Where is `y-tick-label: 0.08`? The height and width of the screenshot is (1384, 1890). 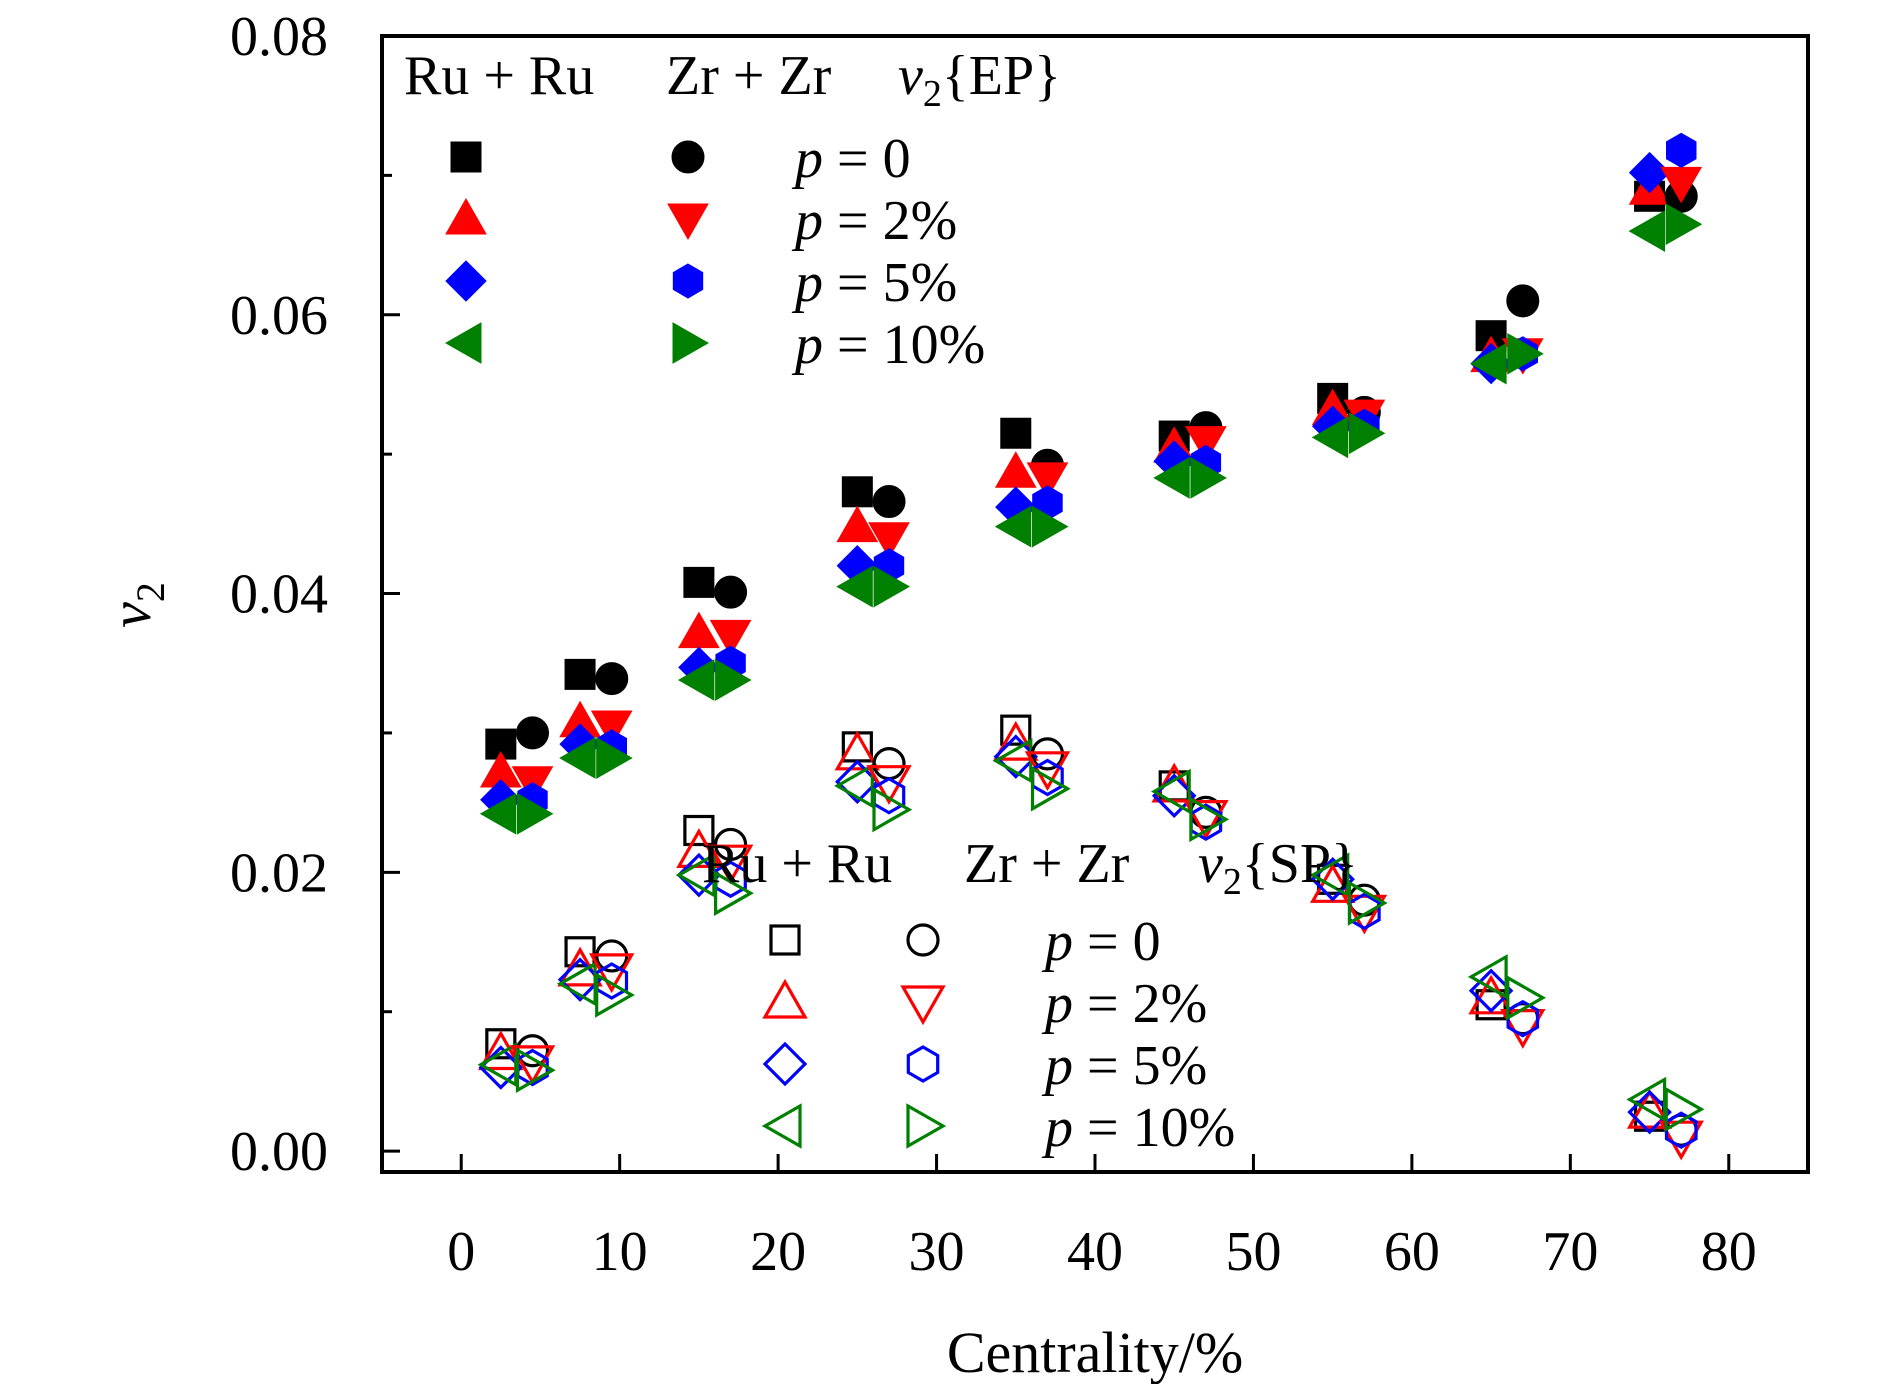
y-tick-label: 0.08 is located at coordinates (279, 37).